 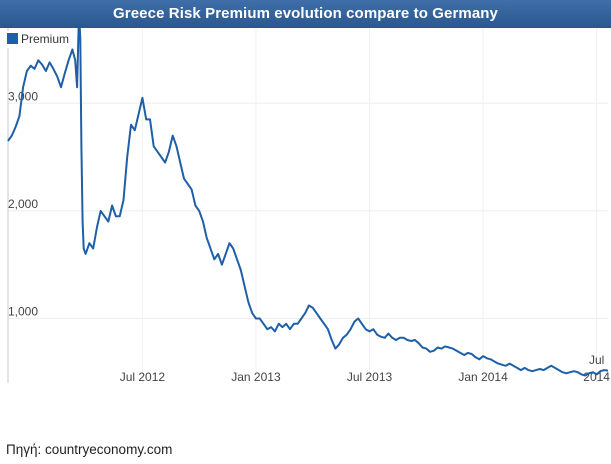 What do you see at coordinates (45, 39) in the screenshot?
I see `legend-label: Premium` at bounding box center [45, 39].